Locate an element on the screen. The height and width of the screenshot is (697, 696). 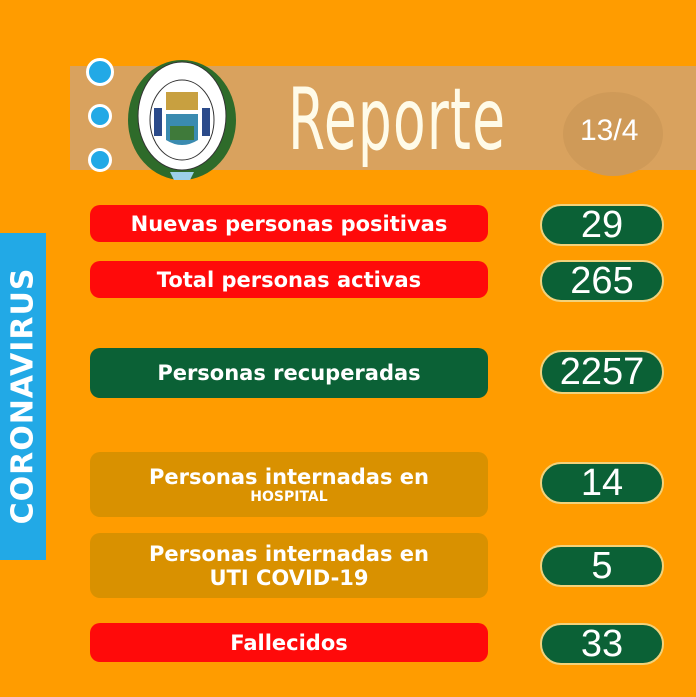
row-label-recovered: Personas recuperadas is located at coordinates (289, 373).